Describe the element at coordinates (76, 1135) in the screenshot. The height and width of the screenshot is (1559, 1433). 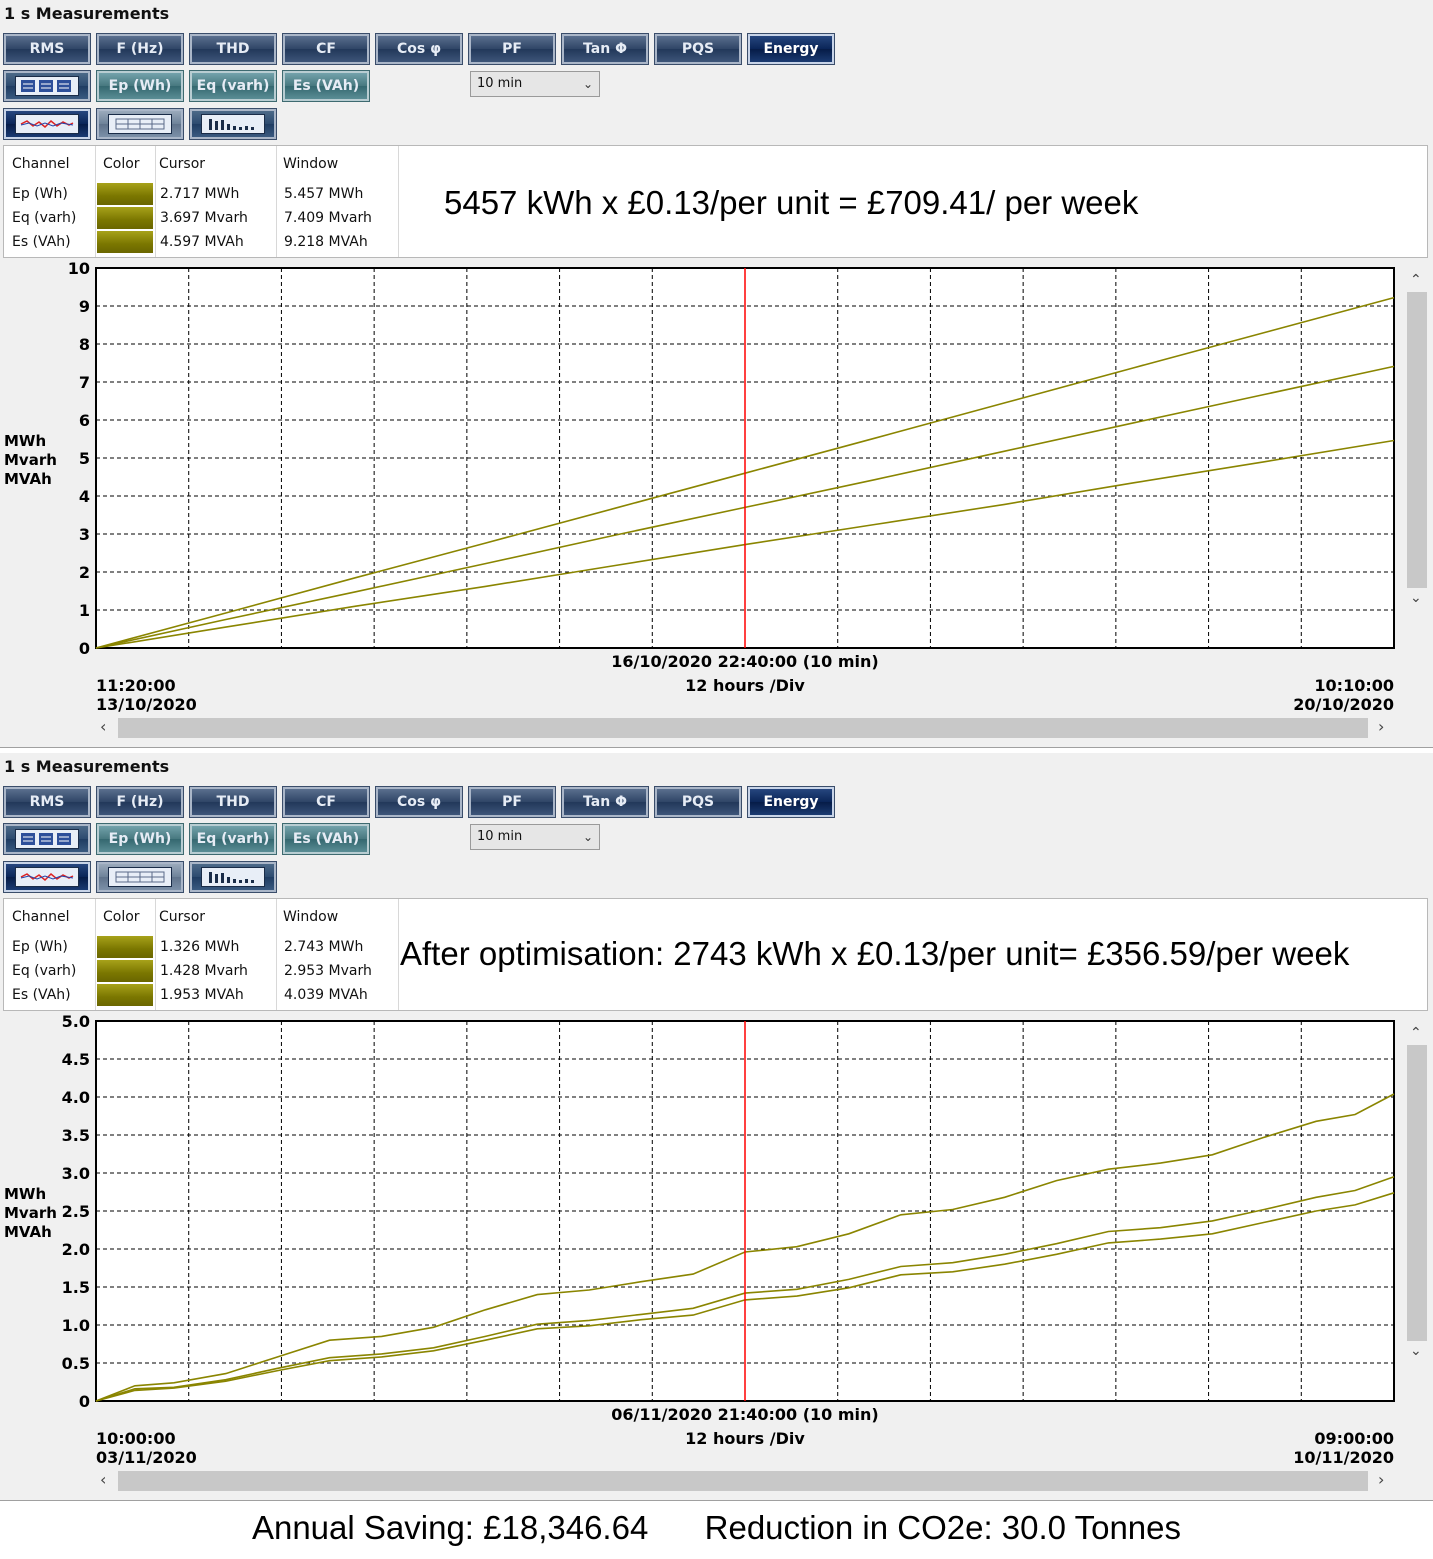
I see `y-tick-label: 3.5` at that location.